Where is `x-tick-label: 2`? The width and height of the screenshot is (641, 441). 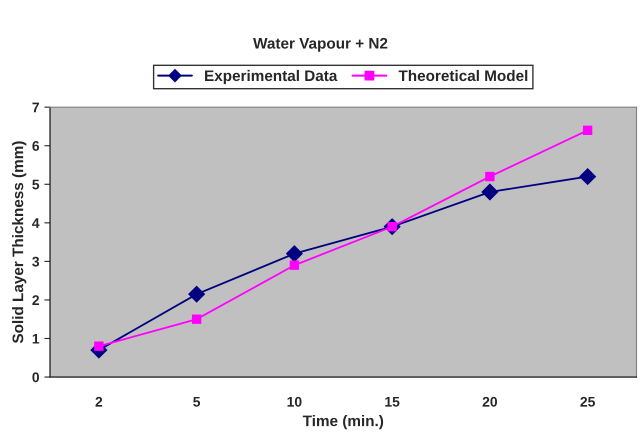
x-tick-label: 2 is located at coordinates (98, 401).